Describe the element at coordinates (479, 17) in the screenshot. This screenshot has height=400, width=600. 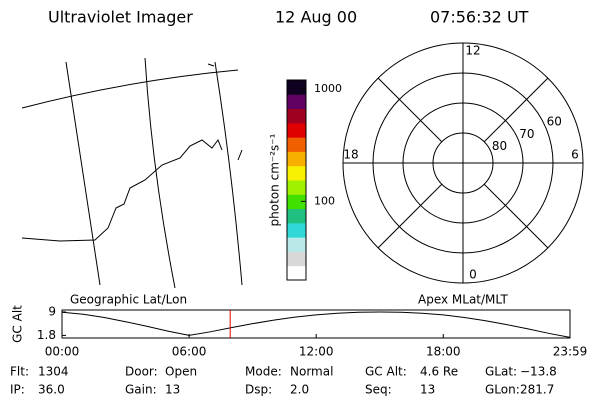
I see `time: 07:56:32 UT` at that location.